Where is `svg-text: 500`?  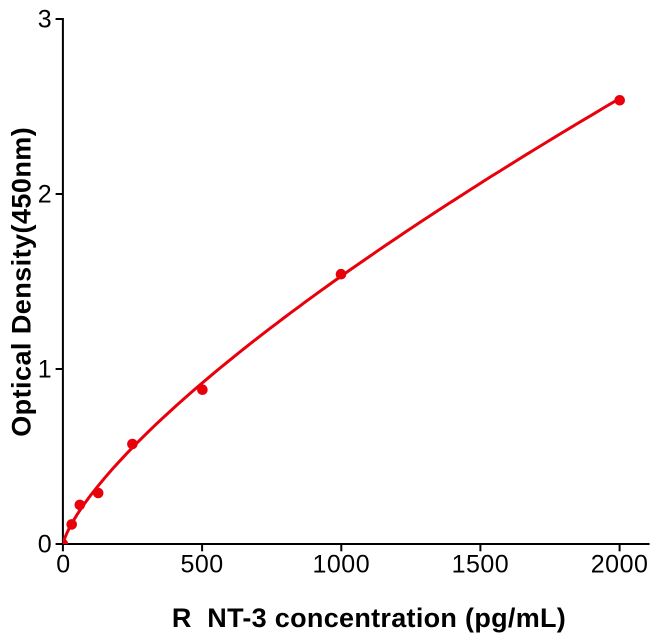
svg-text: 500 is located at coordinates (201, 564).